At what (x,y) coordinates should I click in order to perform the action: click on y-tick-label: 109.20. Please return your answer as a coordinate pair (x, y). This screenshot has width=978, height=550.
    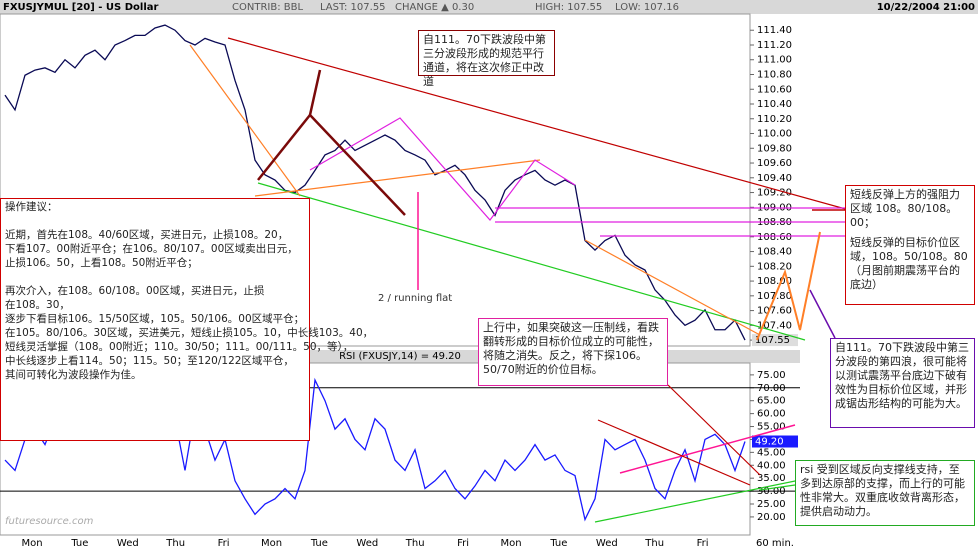
    Looking at the image, I should click on (774, 193).